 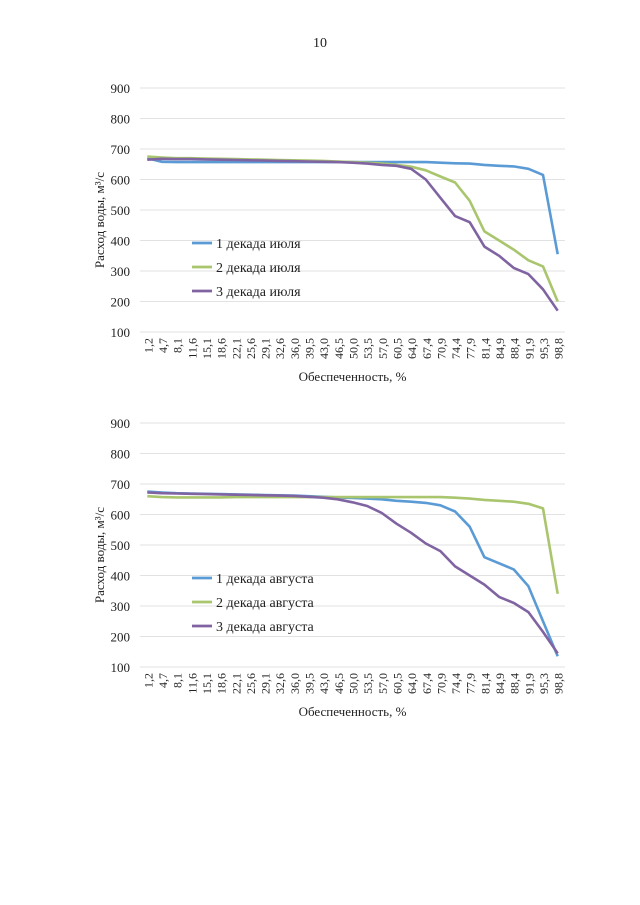 I want to click on legend-label-2: 2 декада августа, so click(x=265, y=603).